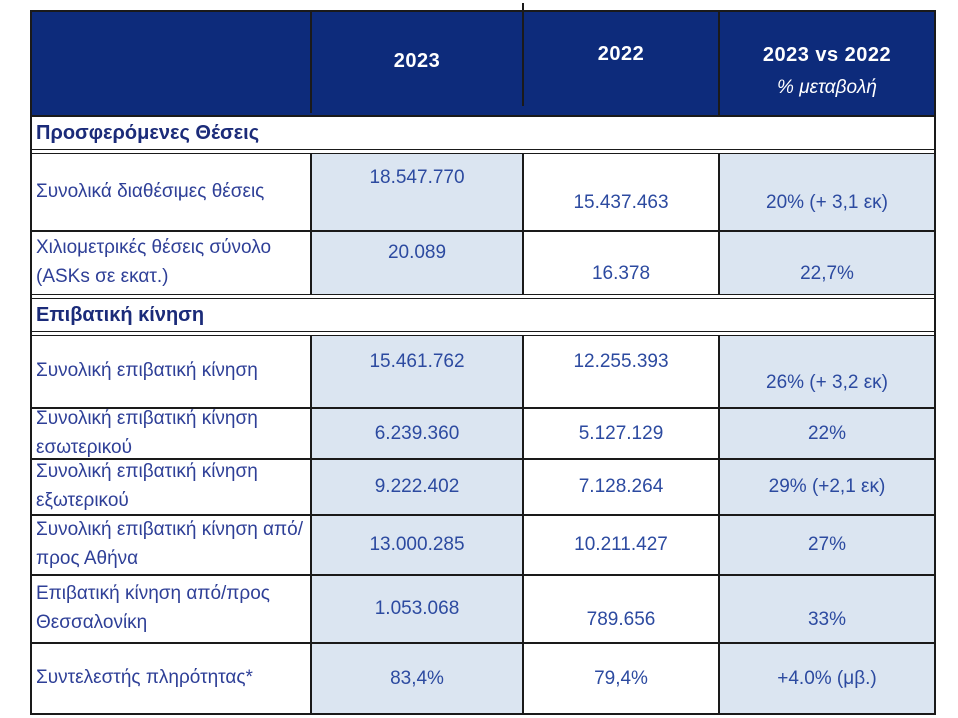 The width and height of the screenshot is (958, 718). What do you see at coordinates (171, 487) in the screenshot?
I see `row-label: Συνολική επιβατική κίνηση εξωτερικού` at bounding box center [171, 487].